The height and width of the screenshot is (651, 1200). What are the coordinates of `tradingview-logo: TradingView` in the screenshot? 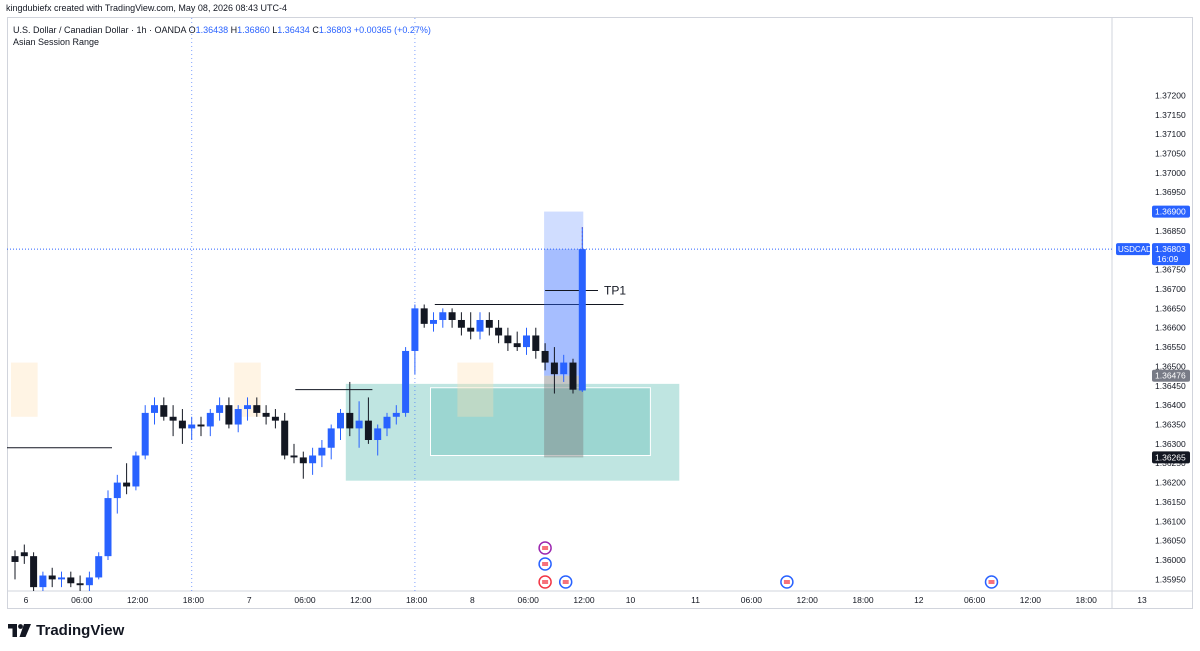 It's located at (66, 630).